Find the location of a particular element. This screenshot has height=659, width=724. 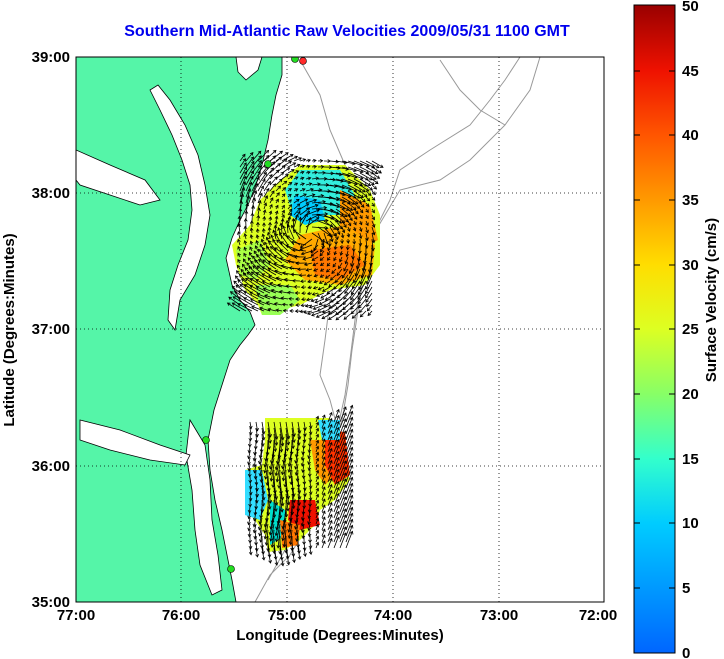

x-axis-label: Longitude (Degrees:Minutes) is located at coordinates (340, 635).